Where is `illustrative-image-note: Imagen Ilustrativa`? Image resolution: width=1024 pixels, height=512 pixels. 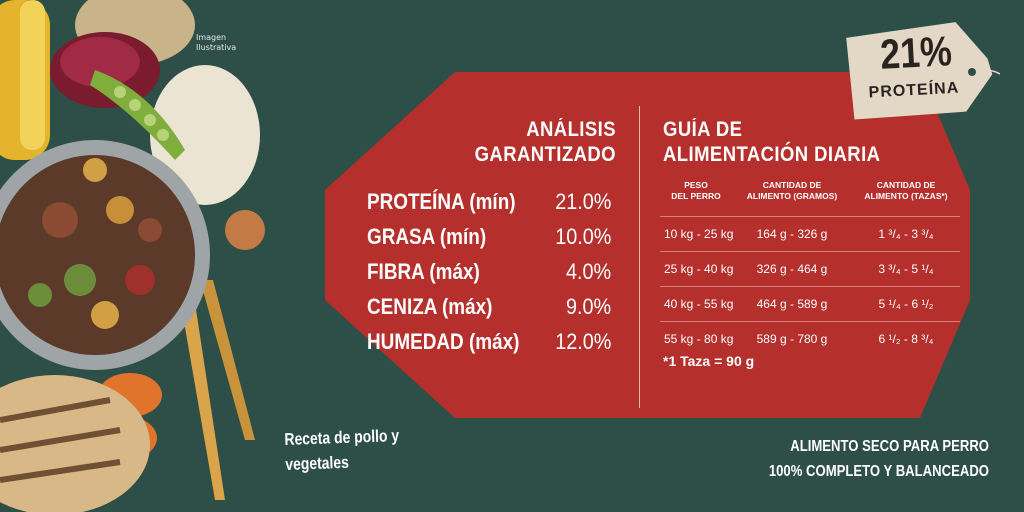
illustrative-image-note: Imagen Ilustrativa is located at coordinates (221, 43).